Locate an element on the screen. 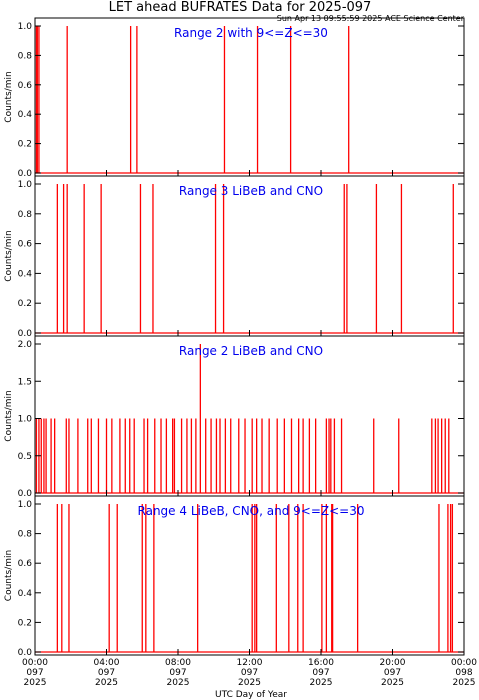  y-tick-label: 1.5 is located at coordinates (25, 382).